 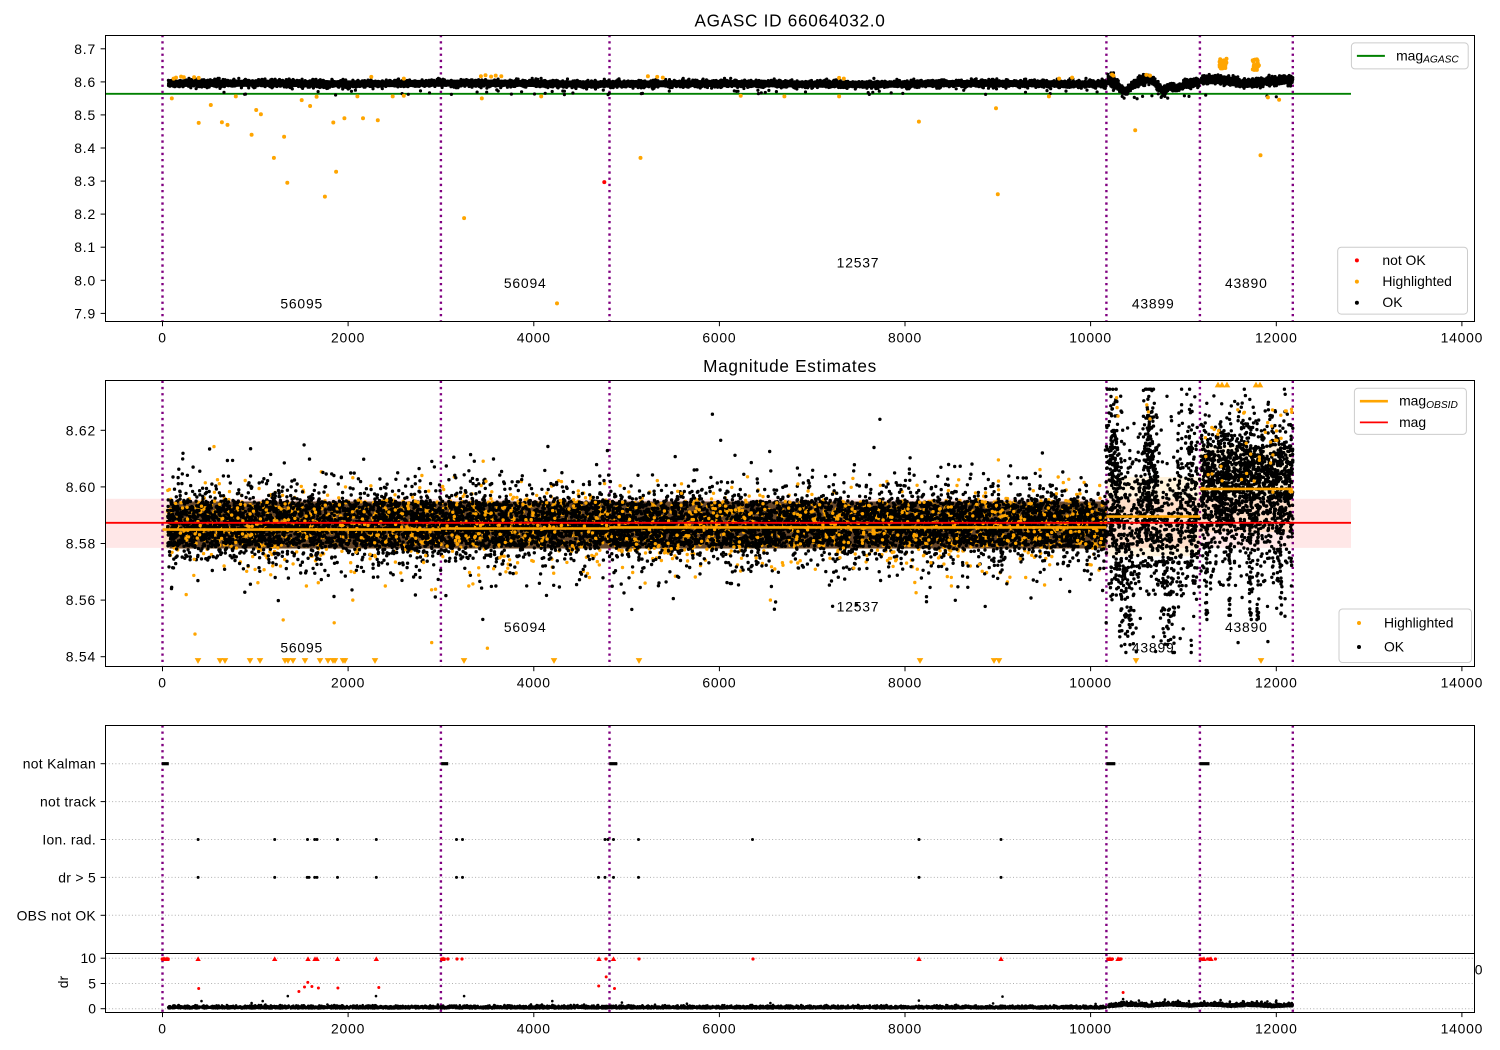 What do you see at coordinates (790, 366) in the screenshot?
I see `svg-text: Magnitude Estimates` at bounding box center [790, 366].